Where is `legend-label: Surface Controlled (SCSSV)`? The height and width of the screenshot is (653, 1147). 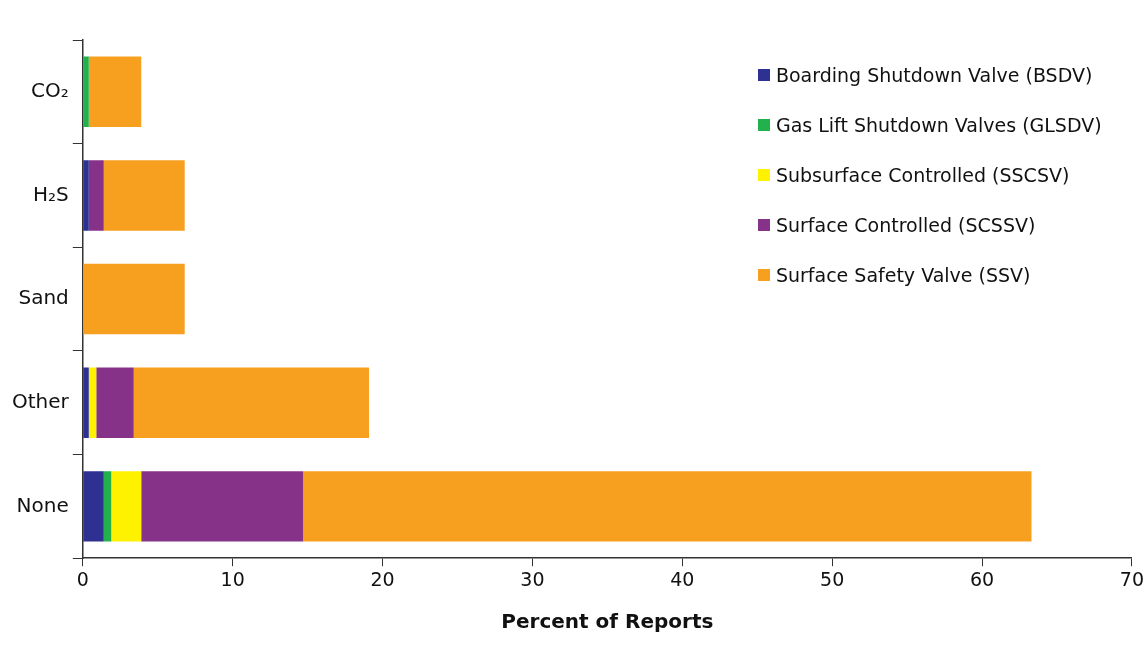 legend-label: Surface Controlled (SCSSV) is located at coordinates (905, 225).